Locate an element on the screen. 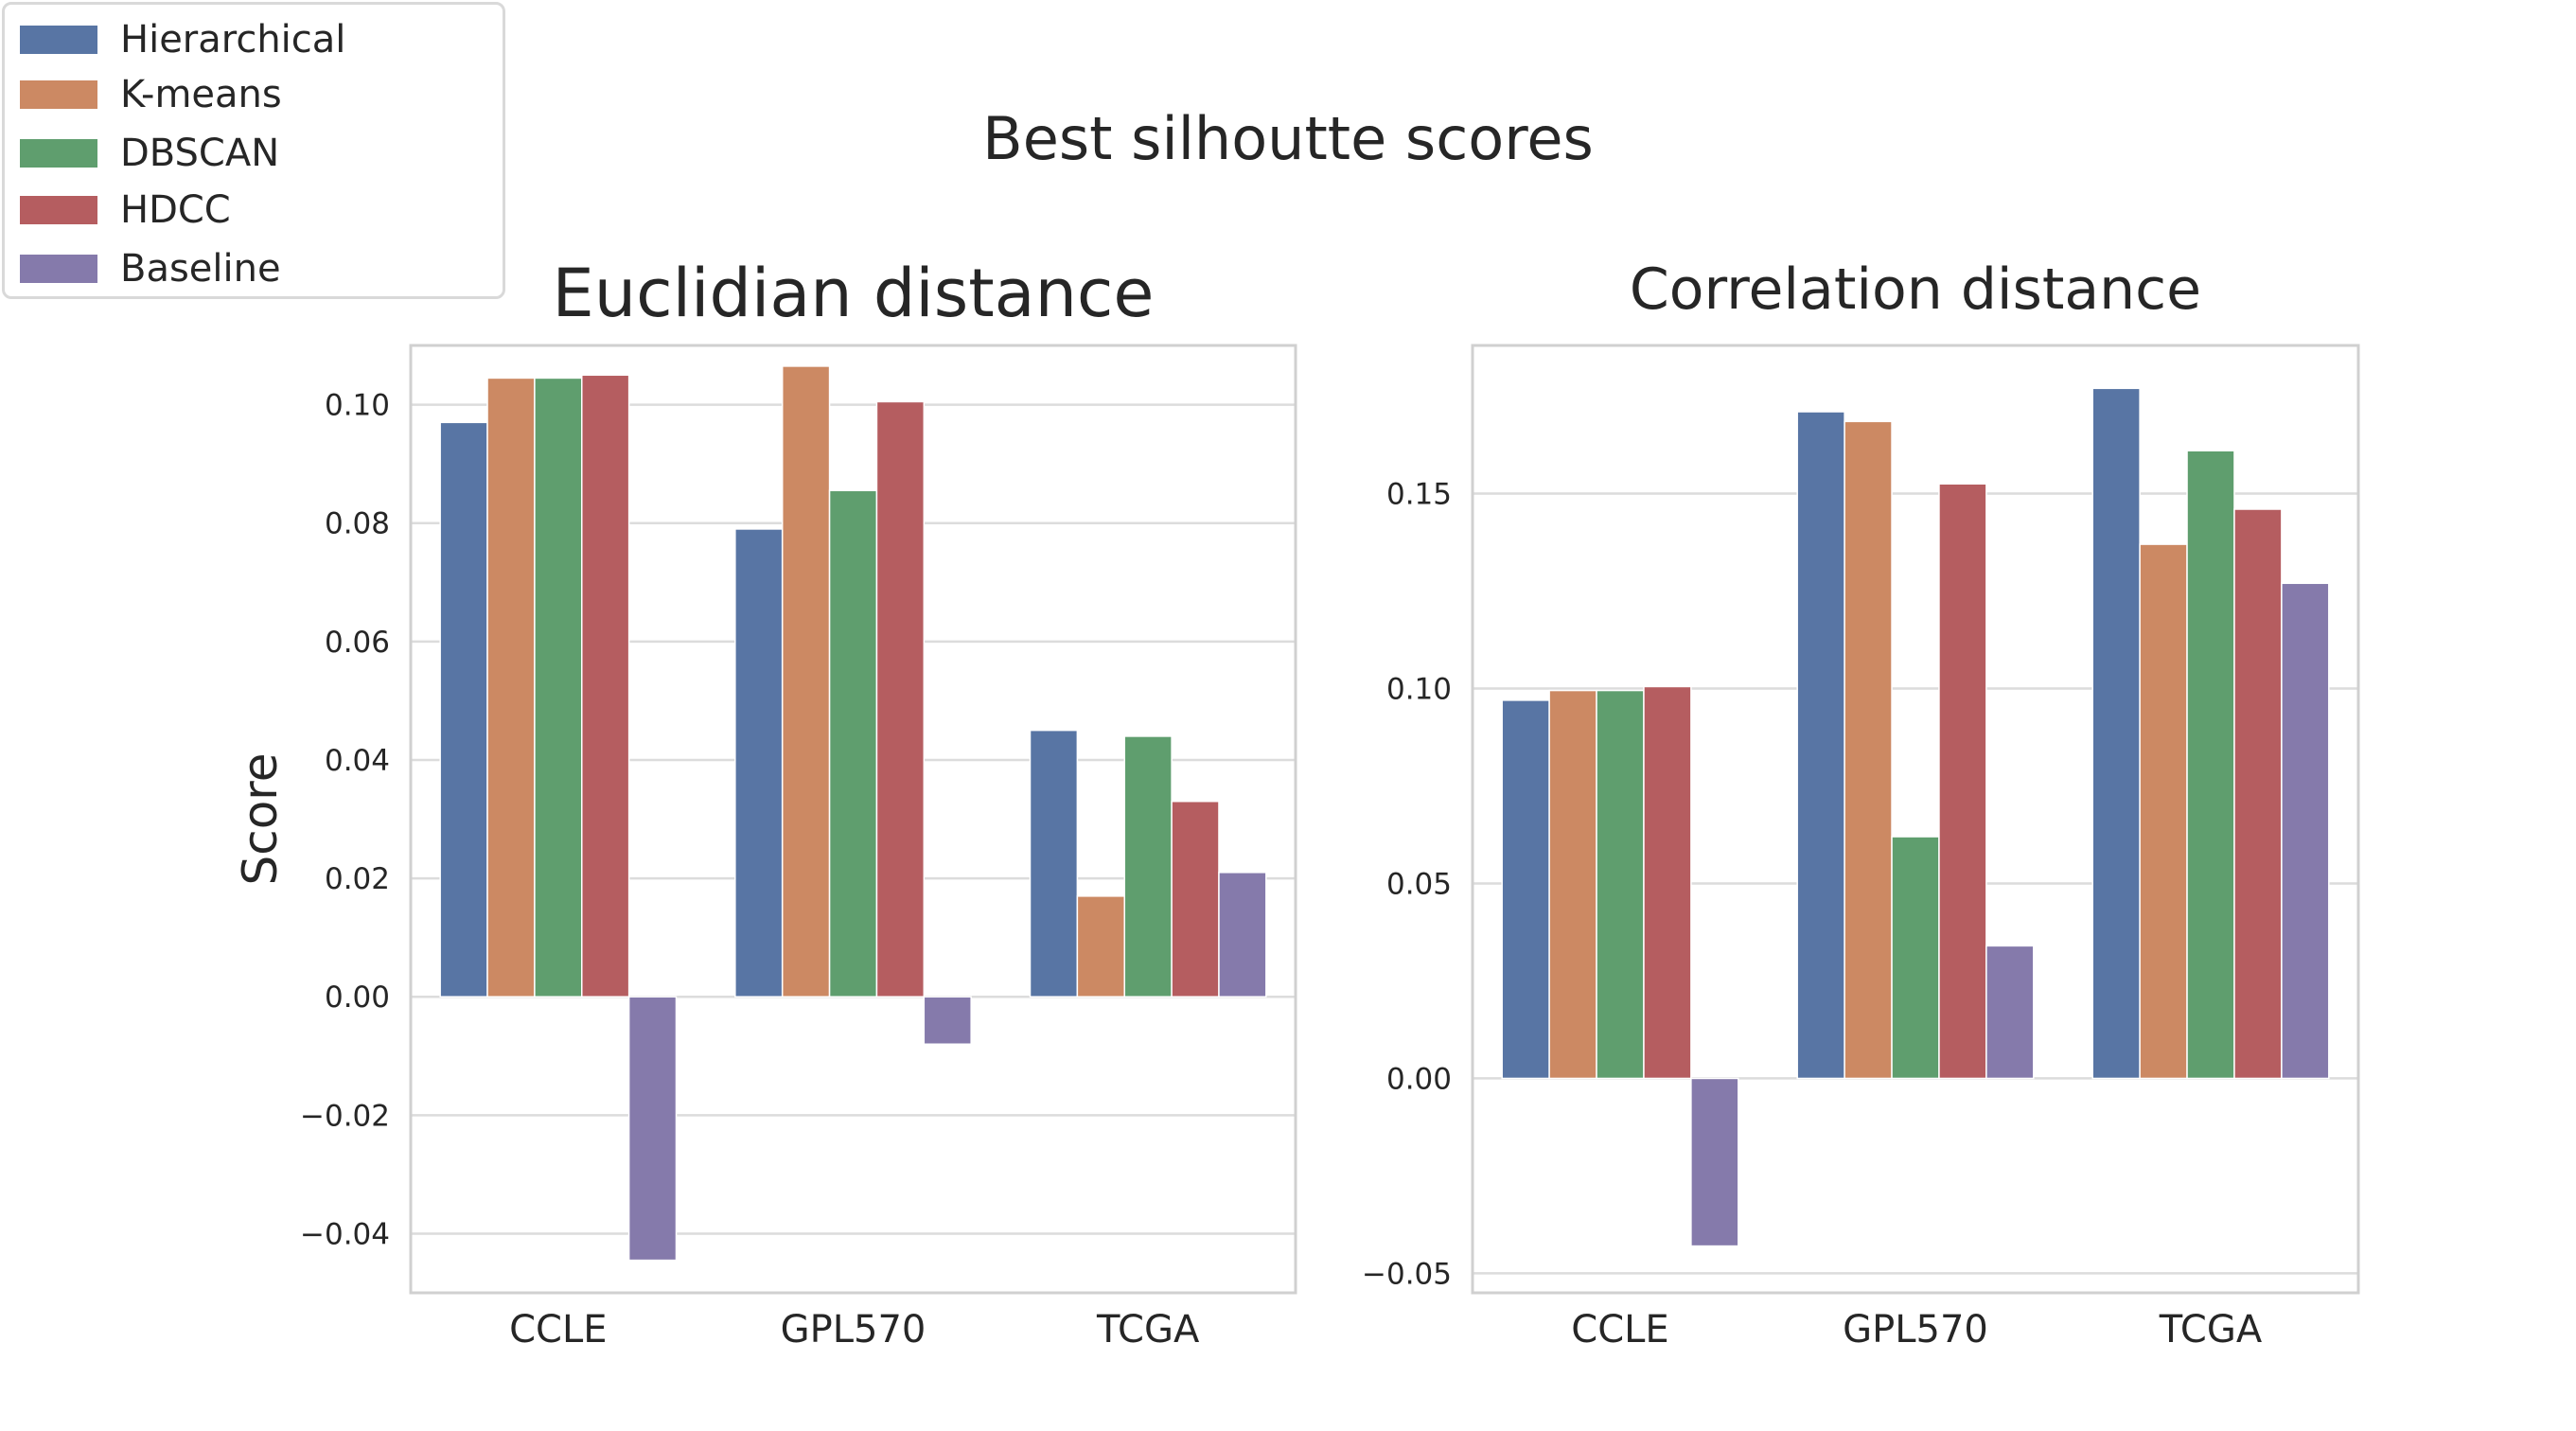  panel-2-bar-hdcc-gpl570 is located at coordinates (1962, 781).